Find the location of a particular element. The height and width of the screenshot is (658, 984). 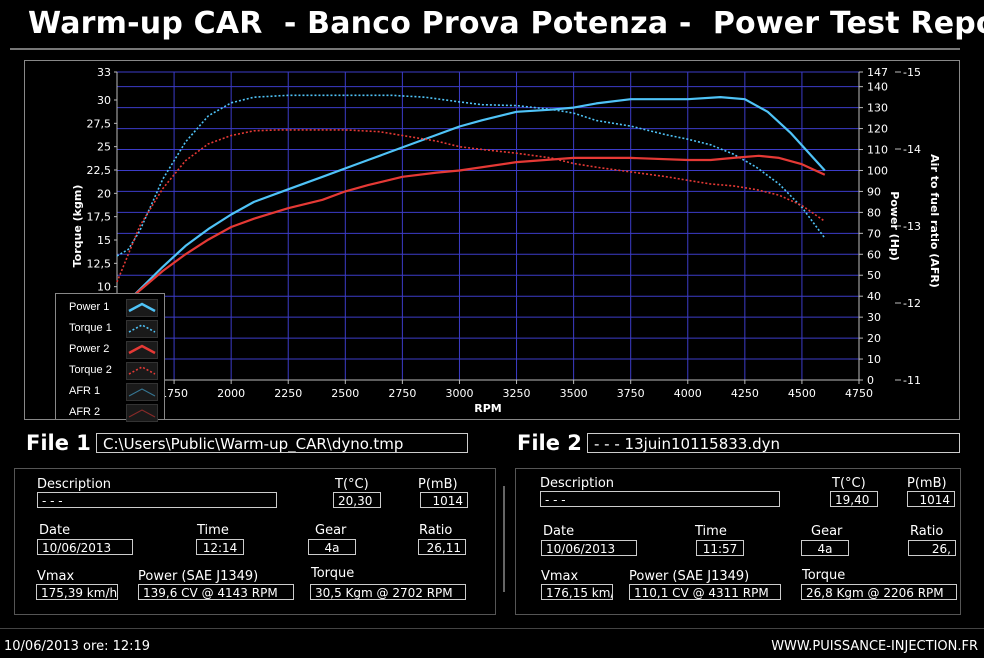

run2-torque-field: 26,8 Kgm @ 2206 RPM is located at coordinates (879, 592).